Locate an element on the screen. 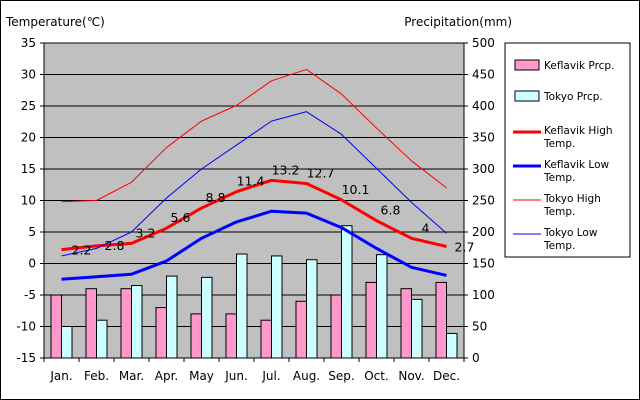  x-tick-label: Oct. is located at coordinates (376, 376).